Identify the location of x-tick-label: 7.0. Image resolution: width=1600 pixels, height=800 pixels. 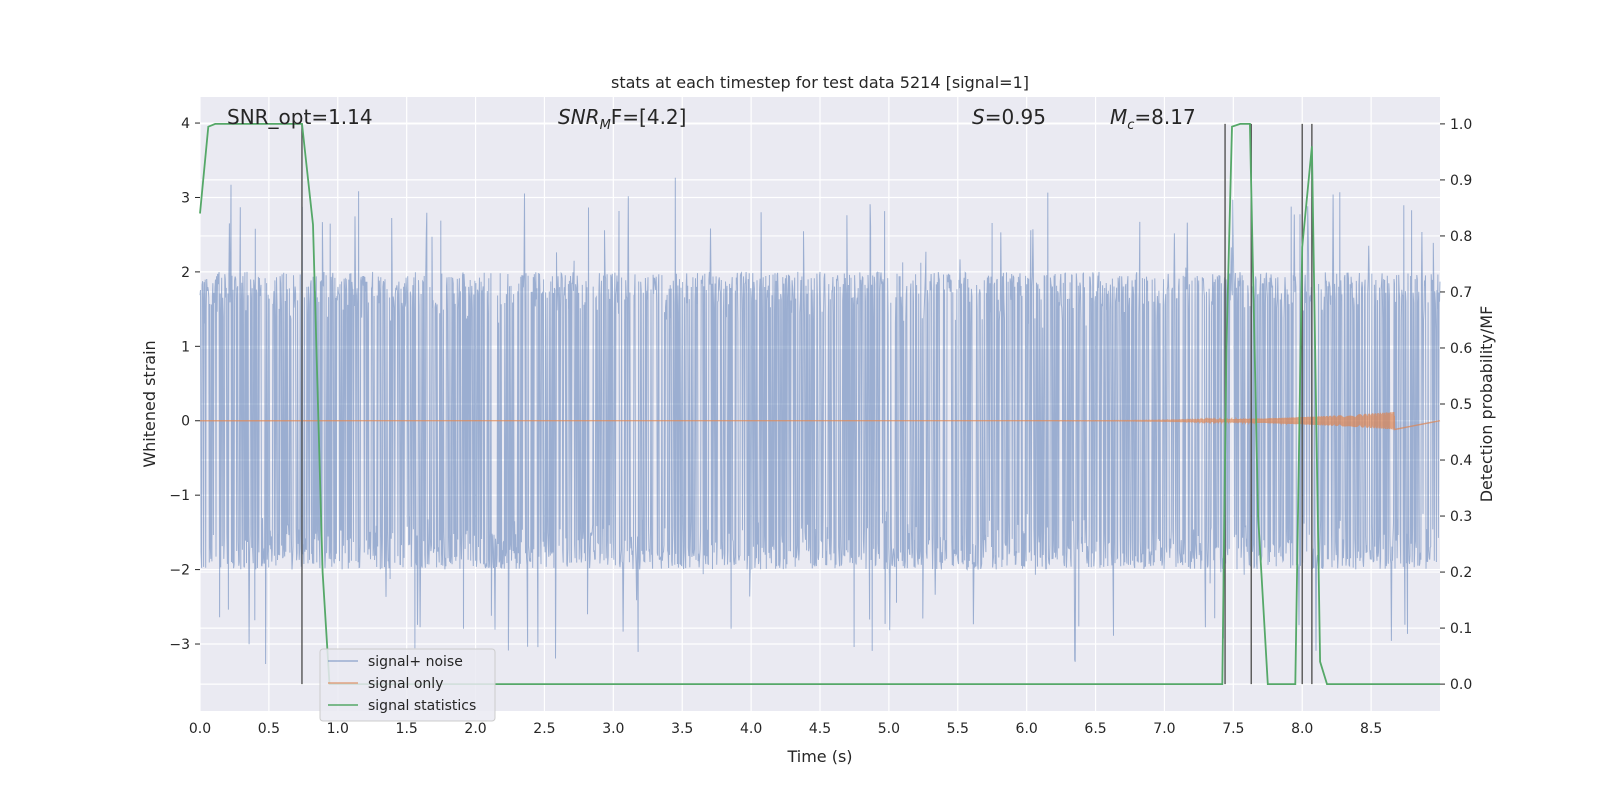
(1164, 729).